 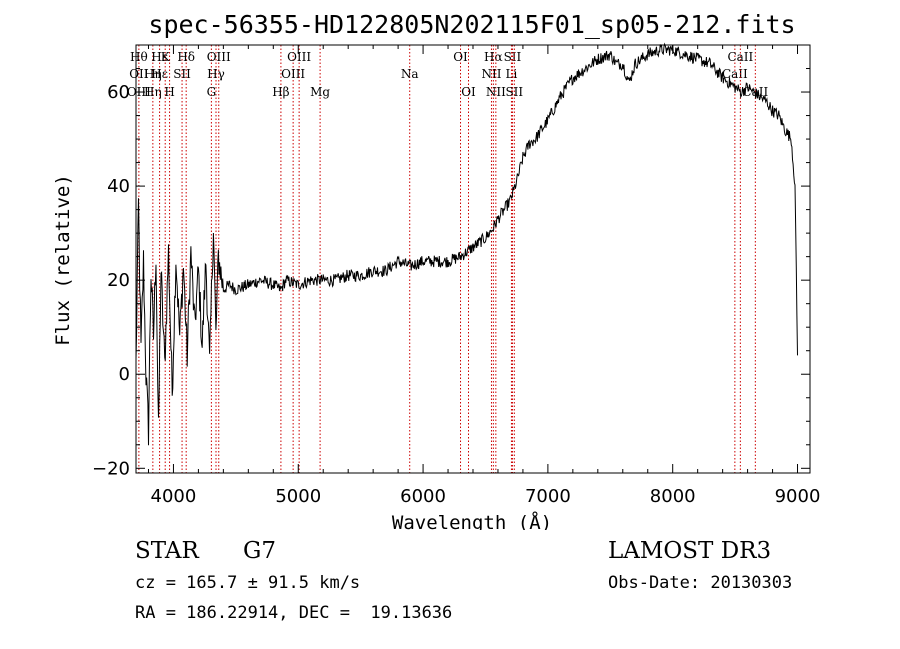 I want to click on line-marker-label: Na, so click(x=410, y=74).